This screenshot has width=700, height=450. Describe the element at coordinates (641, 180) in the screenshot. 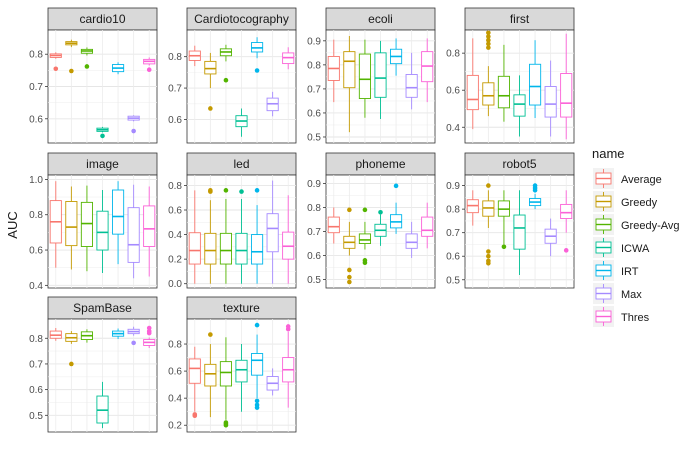

I see `legend-label: Average` at that location.